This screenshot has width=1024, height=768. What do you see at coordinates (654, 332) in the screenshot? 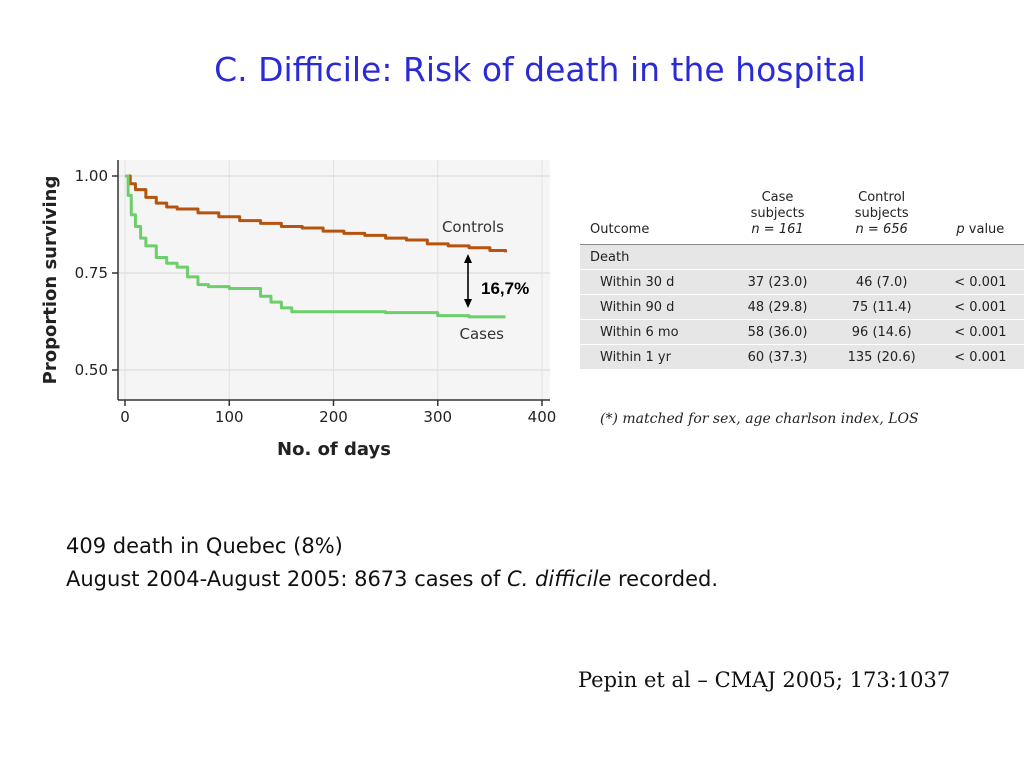
I see `row-label: Within 6 mo` at bounding box center [654, 332].